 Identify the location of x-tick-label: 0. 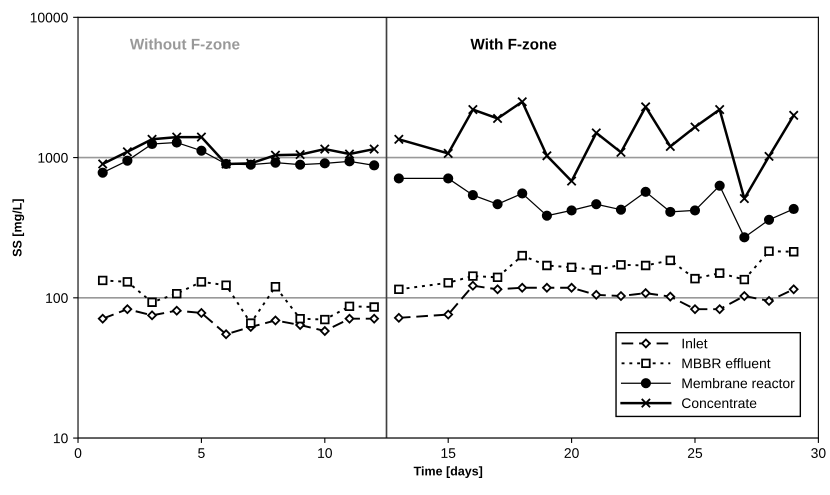
(78, 453).